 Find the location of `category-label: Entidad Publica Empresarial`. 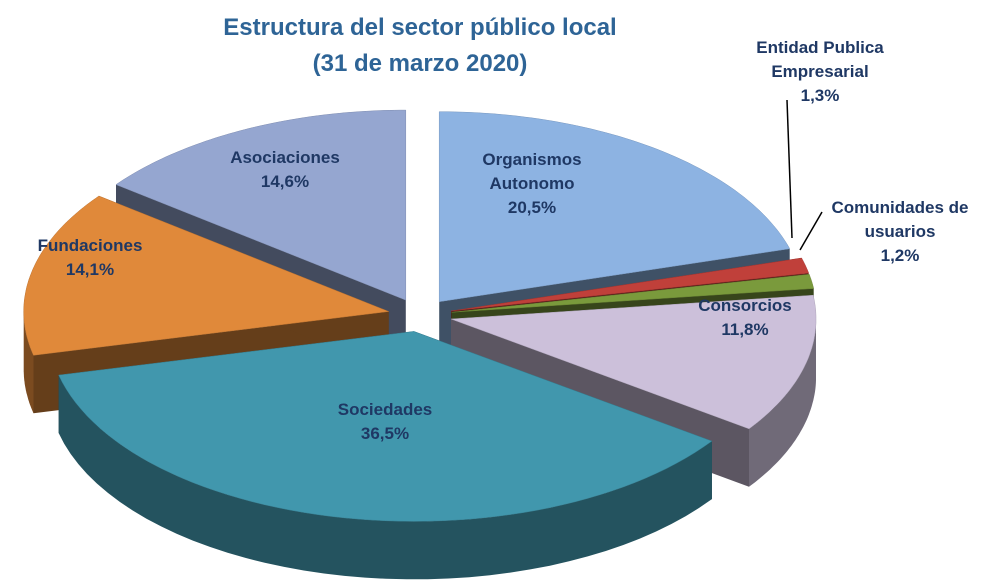

category-label: Entidad Publica Empresarial is located at coordinates (820, 59).